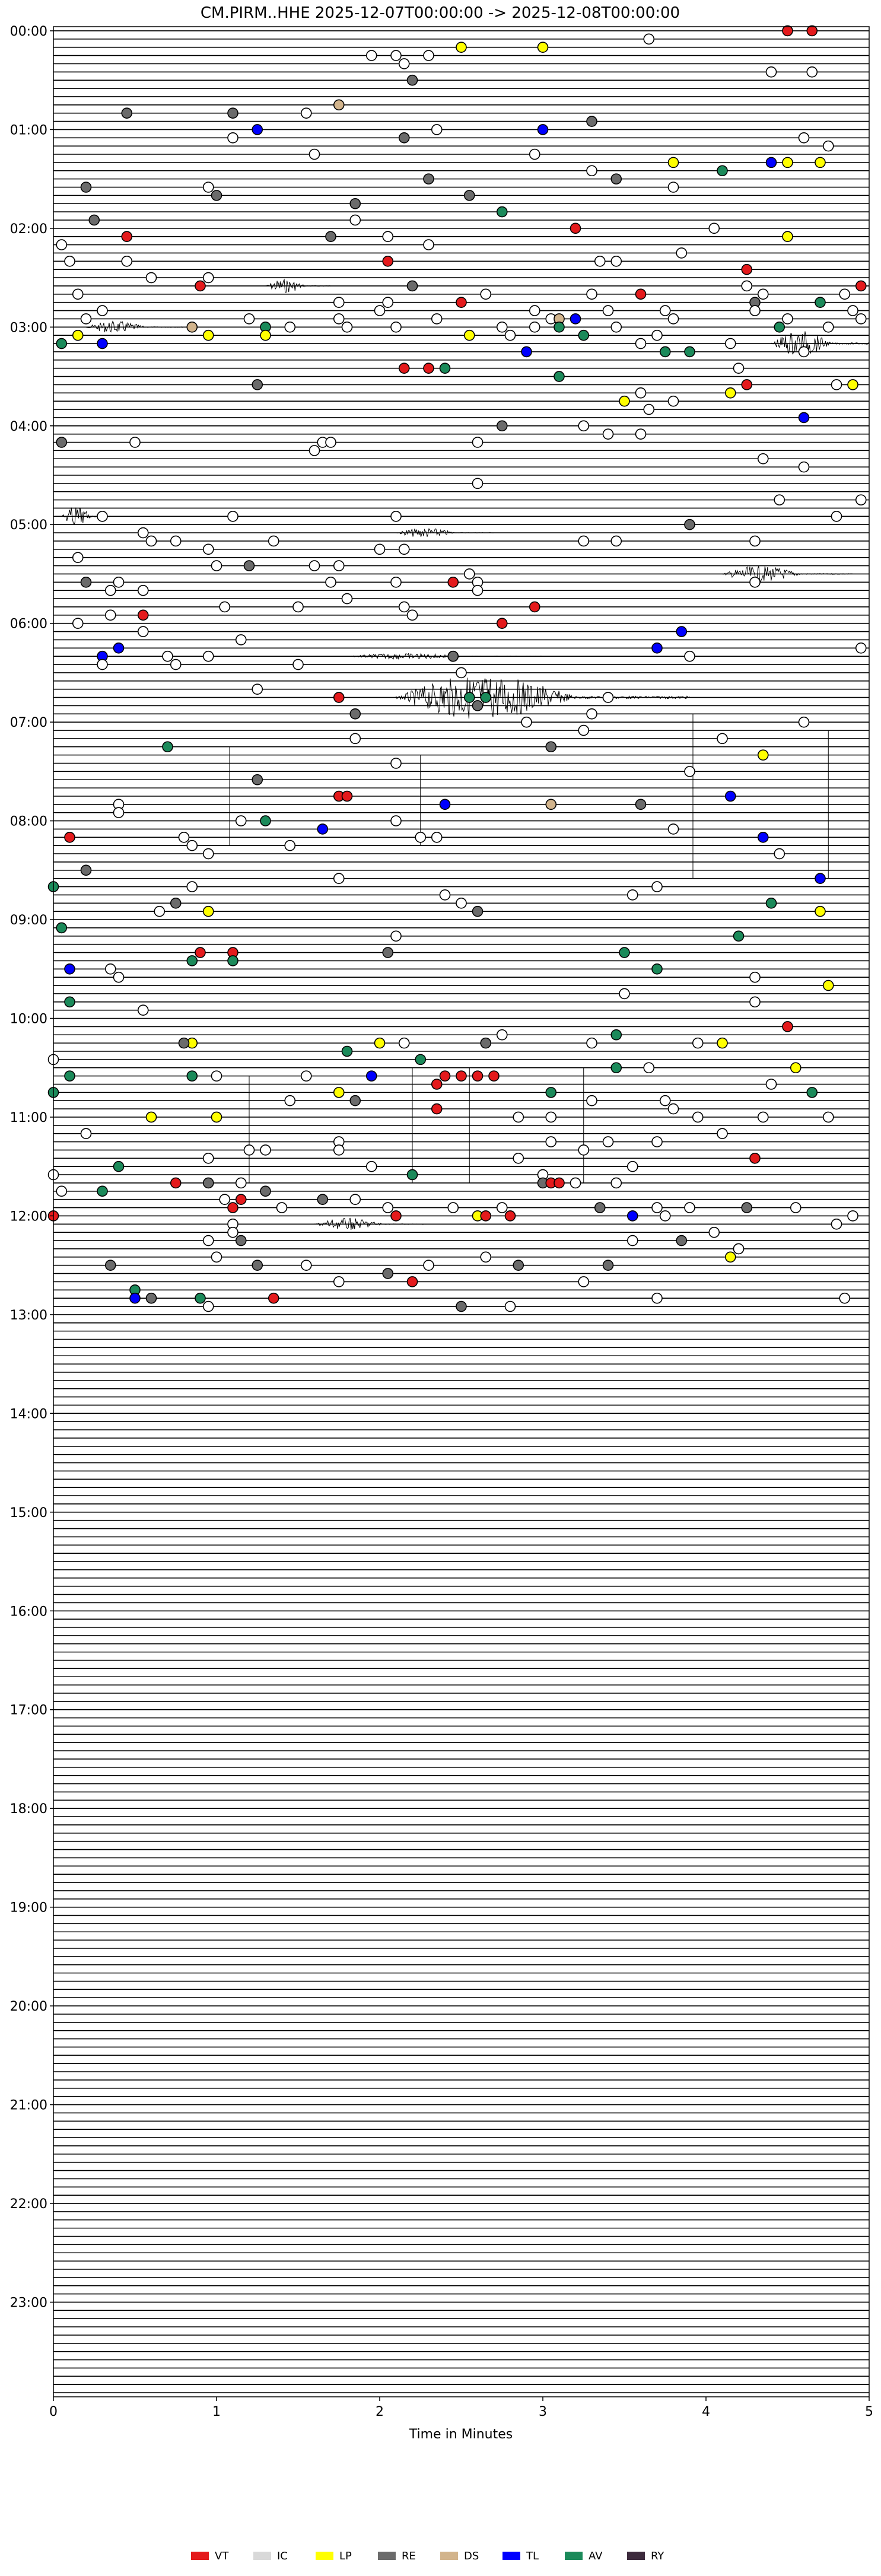 This screenshot has width=881, height=2576. I want to click on y-tick-label: 14:00, so click(28, 1414).